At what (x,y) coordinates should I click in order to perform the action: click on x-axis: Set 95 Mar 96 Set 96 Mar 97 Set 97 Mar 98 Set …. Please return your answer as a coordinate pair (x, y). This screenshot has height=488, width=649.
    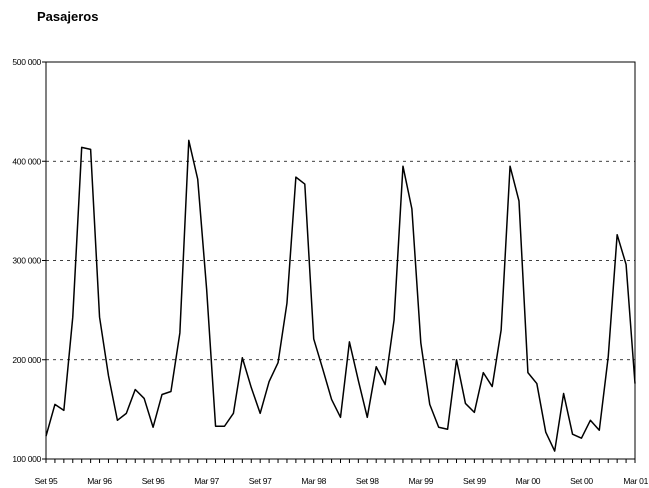
    Looking at the image, I should click on (342, 472).